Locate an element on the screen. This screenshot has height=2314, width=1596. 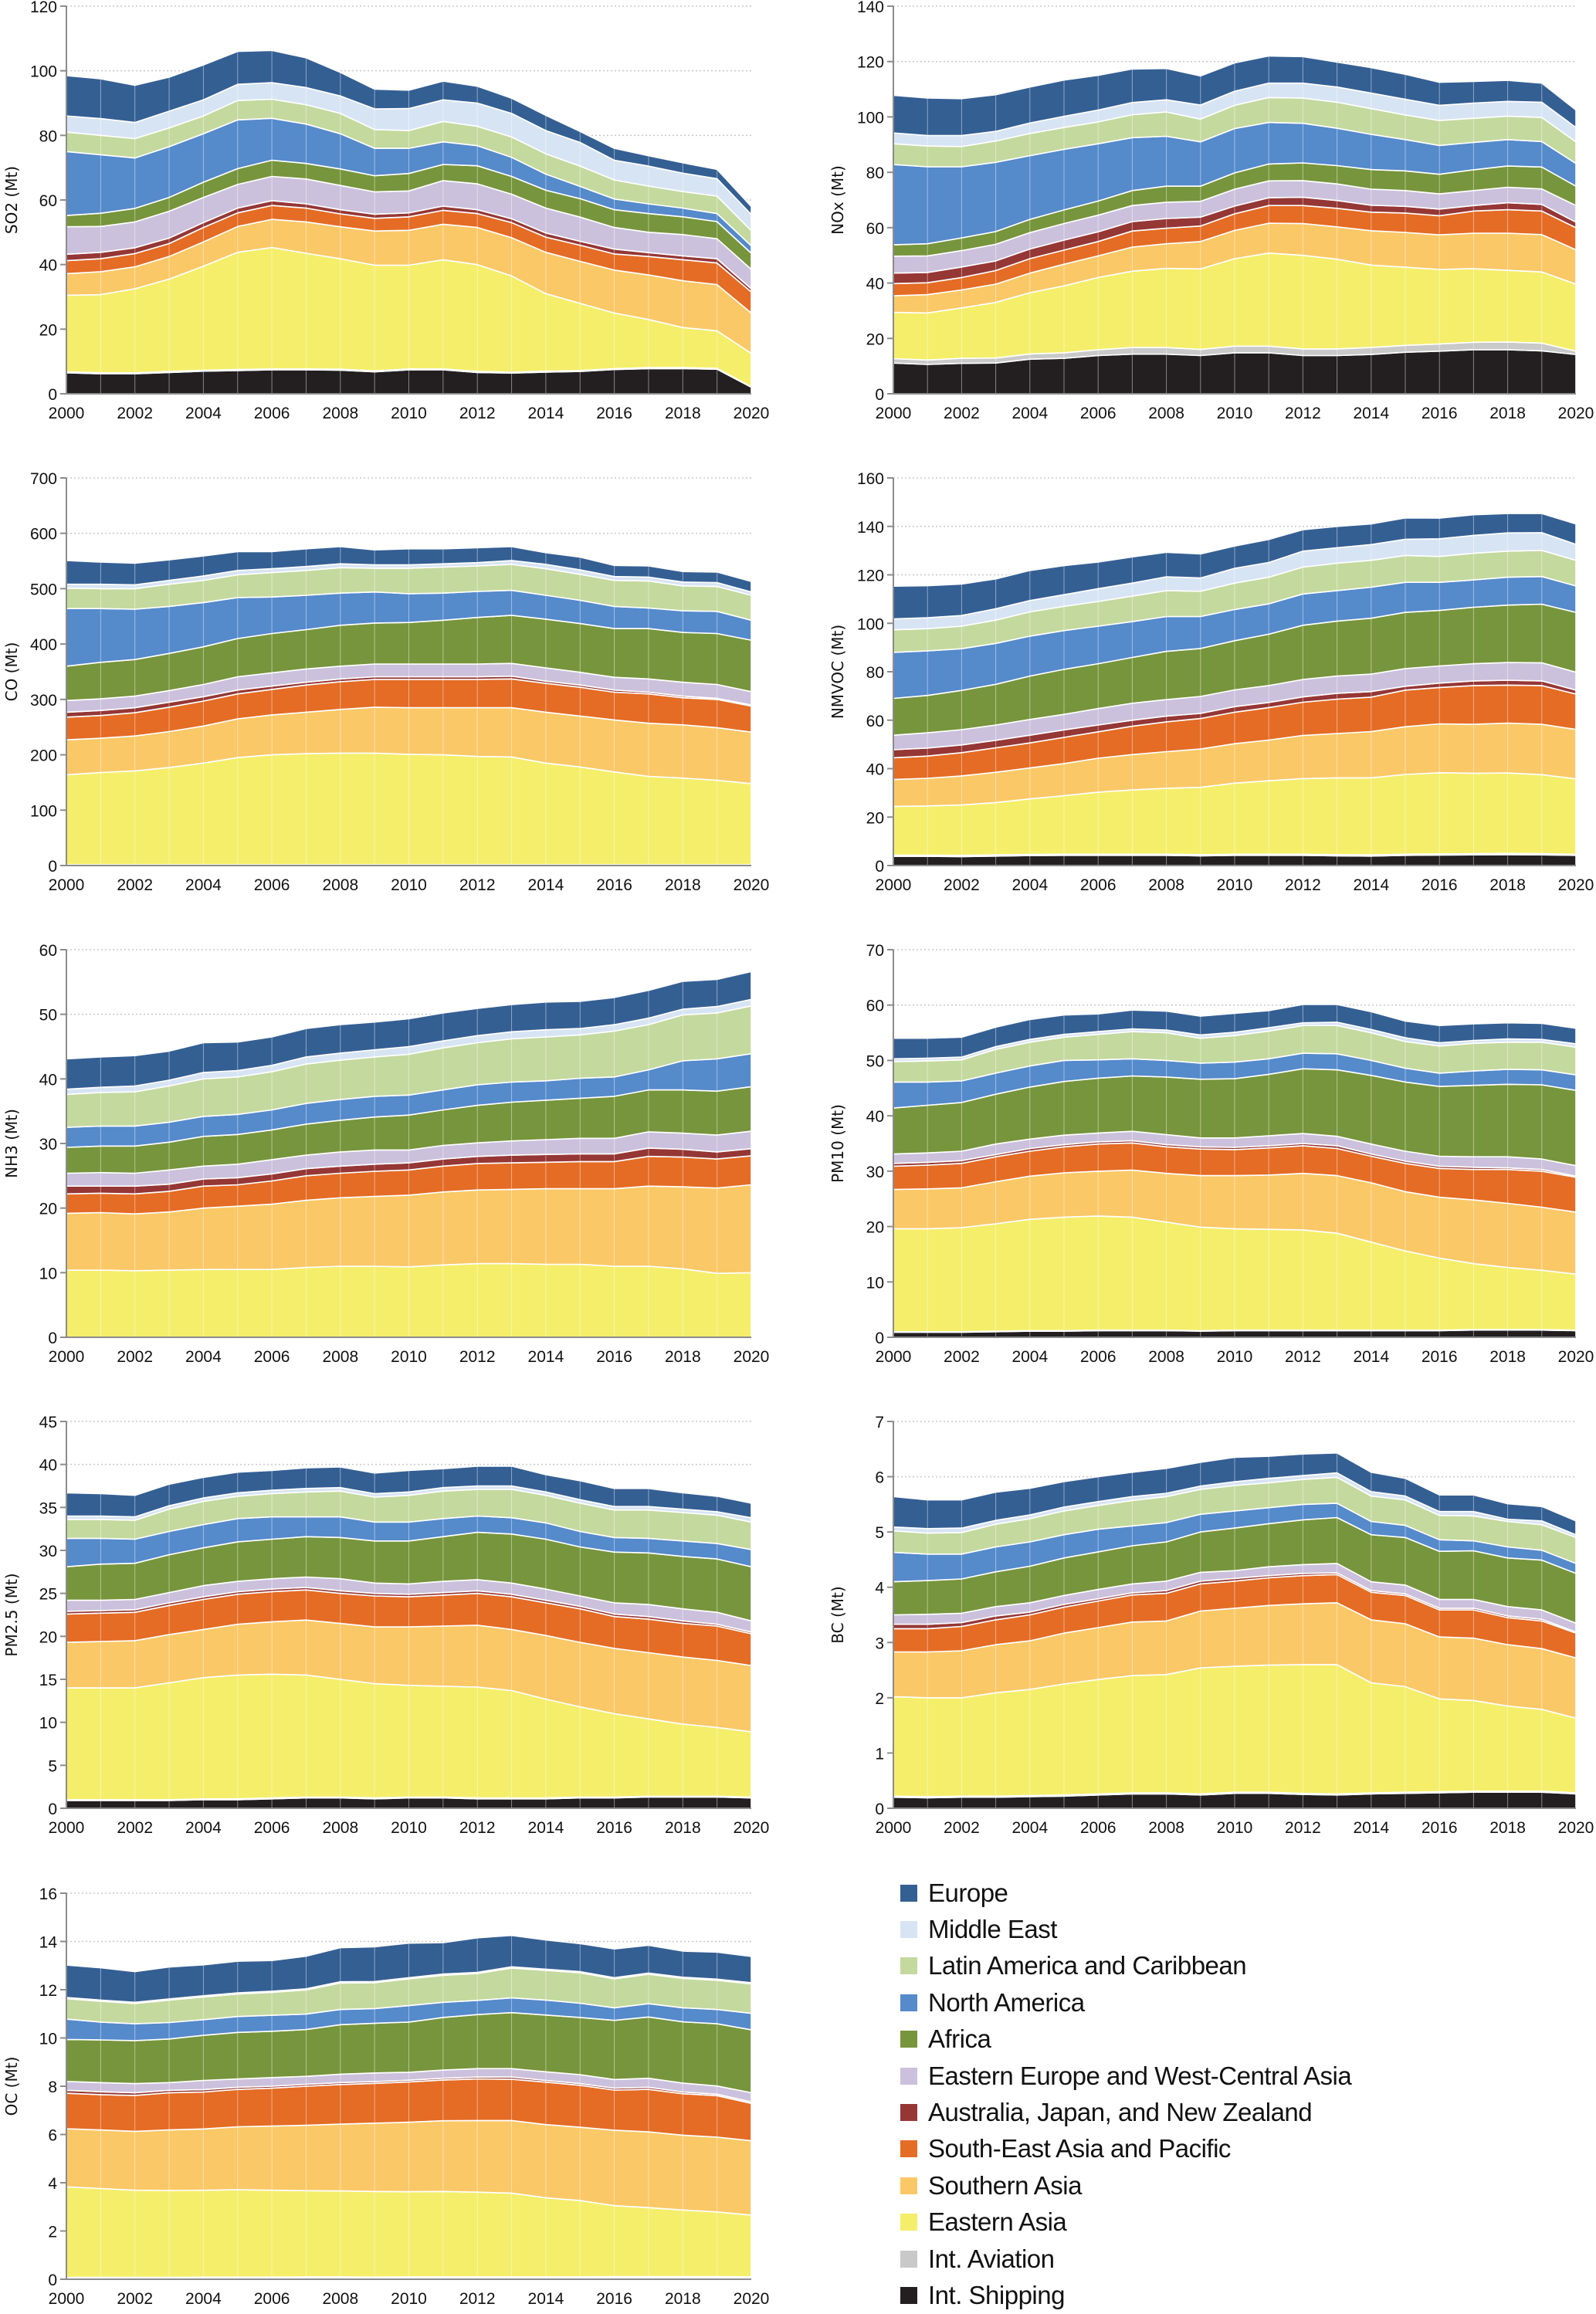
legend-label: Eastern Asia is located at coordinates (997, 2222).